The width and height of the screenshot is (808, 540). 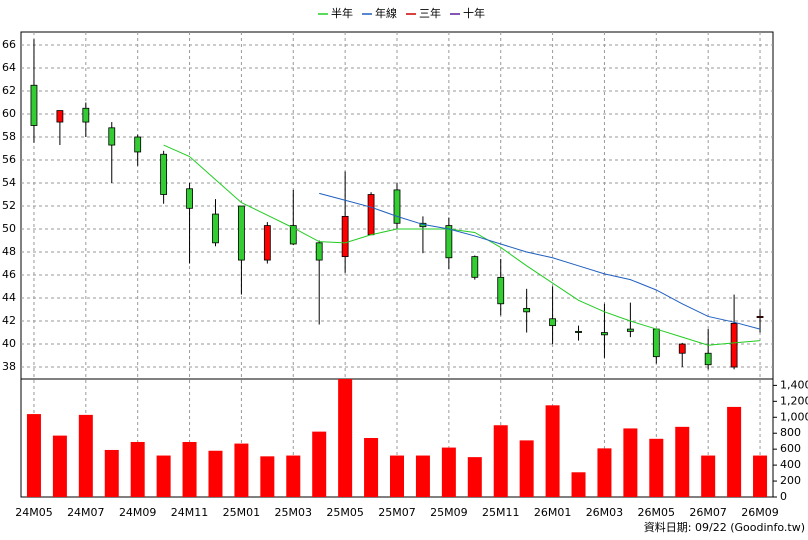 I want to click on y-tick-label: 600, so click(x=790, y=448).